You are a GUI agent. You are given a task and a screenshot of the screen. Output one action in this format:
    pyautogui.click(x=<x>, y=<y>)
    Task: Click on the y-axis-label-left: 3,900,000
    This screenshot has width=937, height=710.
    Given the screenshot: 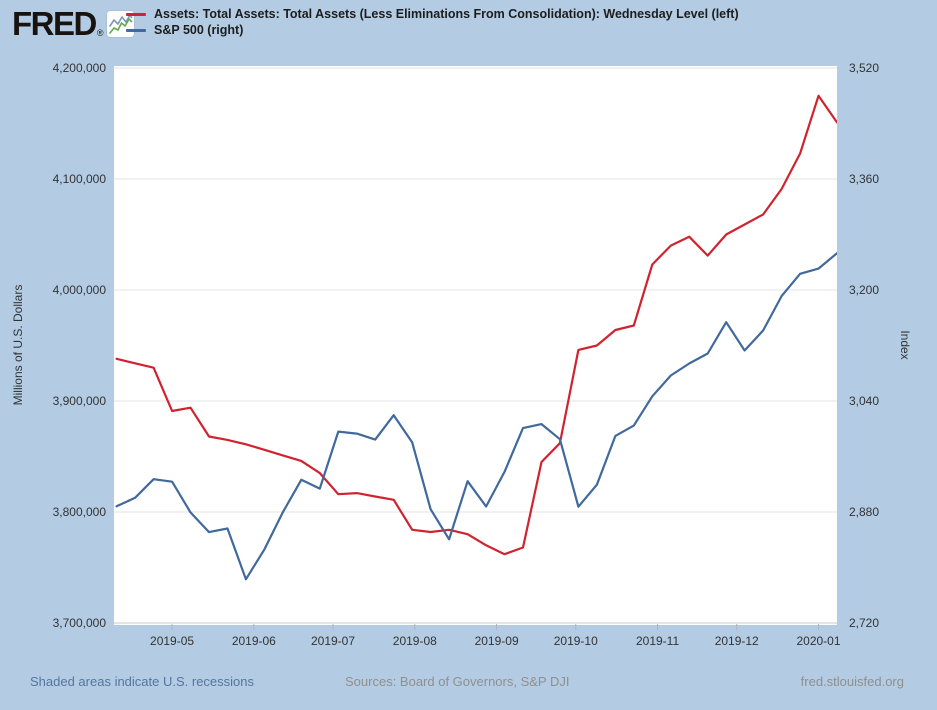 What is the action you would take?
    pyautogui.click(x=79, y=401)
    